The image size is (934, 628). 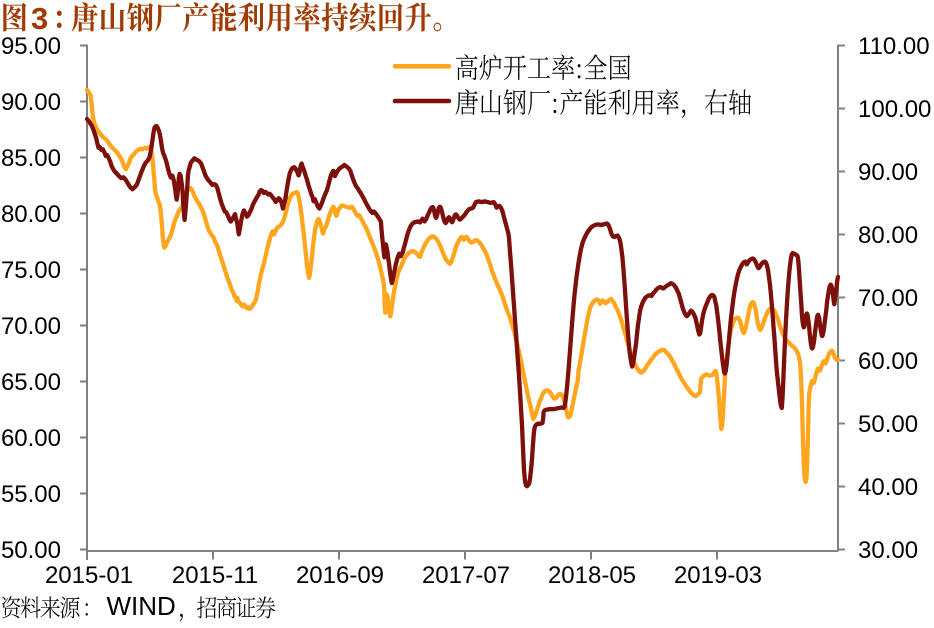 I want to click on svg-text: 55.00, so click(x=31, y=494).